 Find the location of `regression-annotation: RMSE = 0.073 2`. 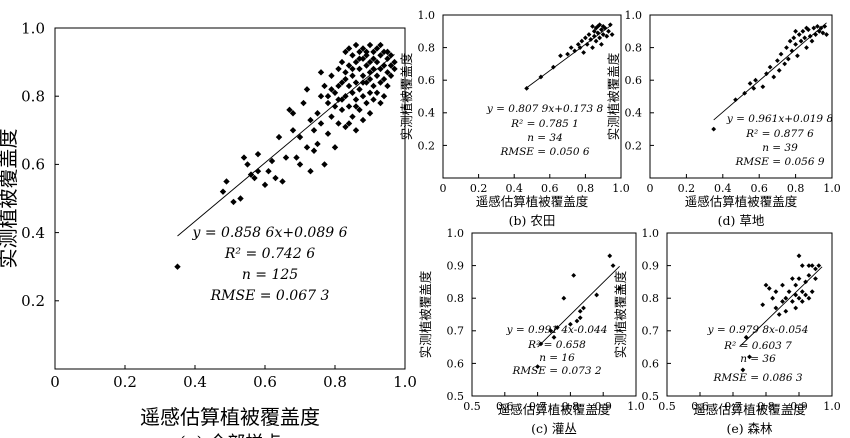

regression-annotation: RMSE = 0.073 2 is located at coordinates (556, 371).